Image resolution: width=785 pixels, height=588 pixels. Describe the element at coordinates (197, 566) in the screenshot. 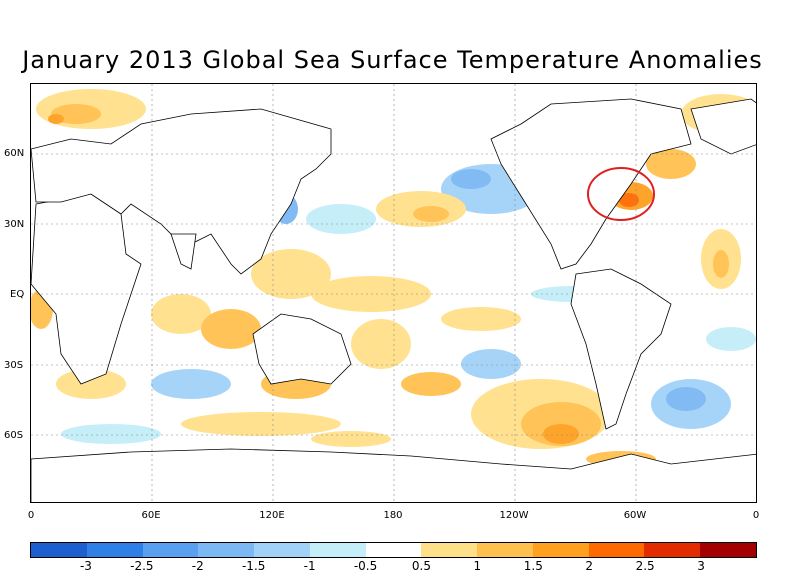

I see `color-scale-label: -2` at that location.